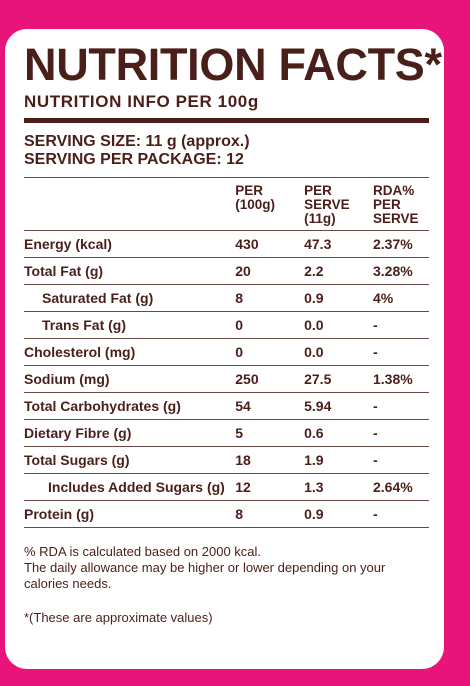 The image size is (470, 686). What do you see at coordinates (338, 379) in the screenshot?
I see `row-per-serve: 27.5` at bounding box center [338, 379].